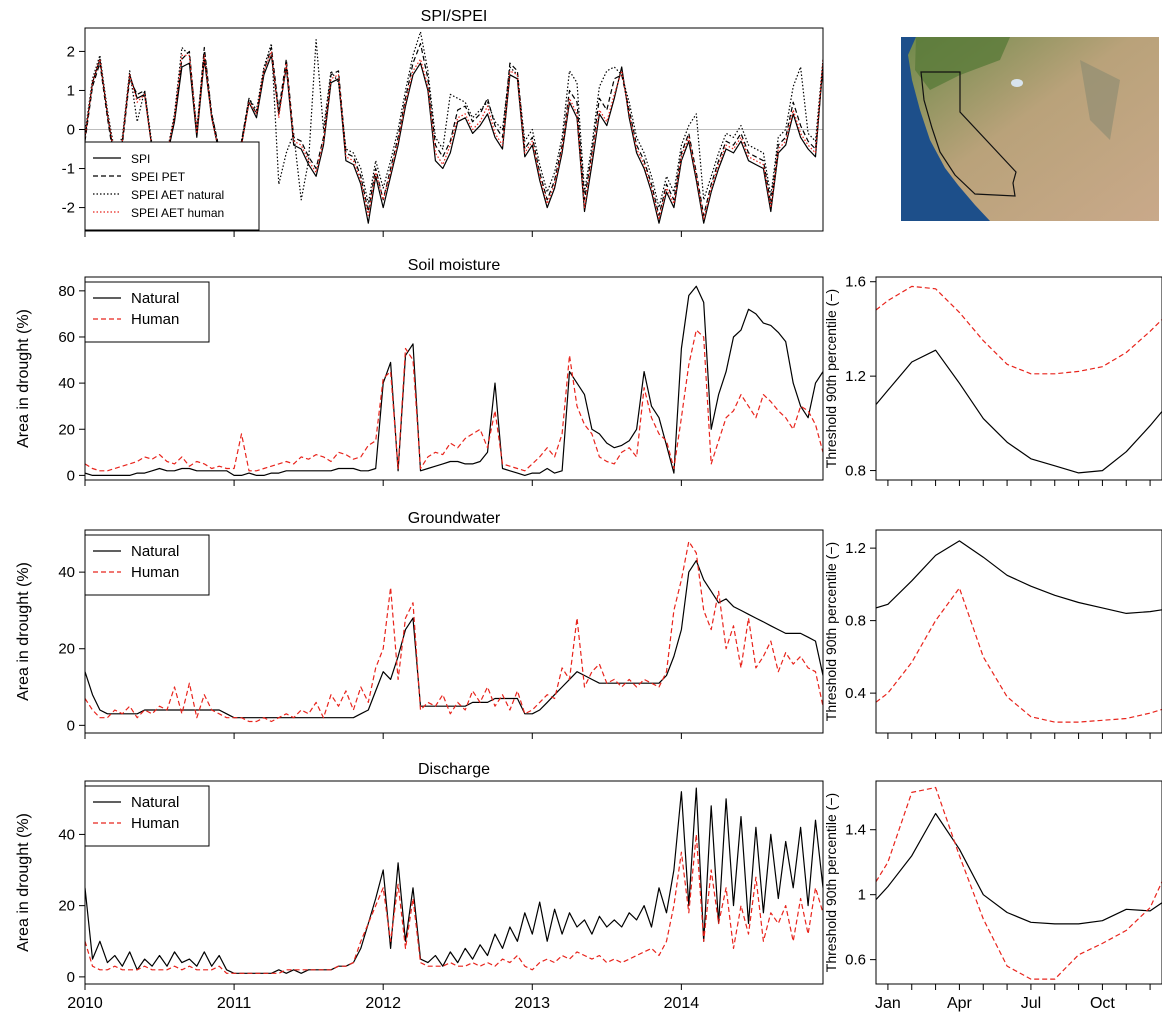 Image resolution: width=1162 pixels, height=1018 pixels. What do you see at coordinates (1100, 100) in the screenshot?
I see `map-mountains` at bounding box center [1100, 100].